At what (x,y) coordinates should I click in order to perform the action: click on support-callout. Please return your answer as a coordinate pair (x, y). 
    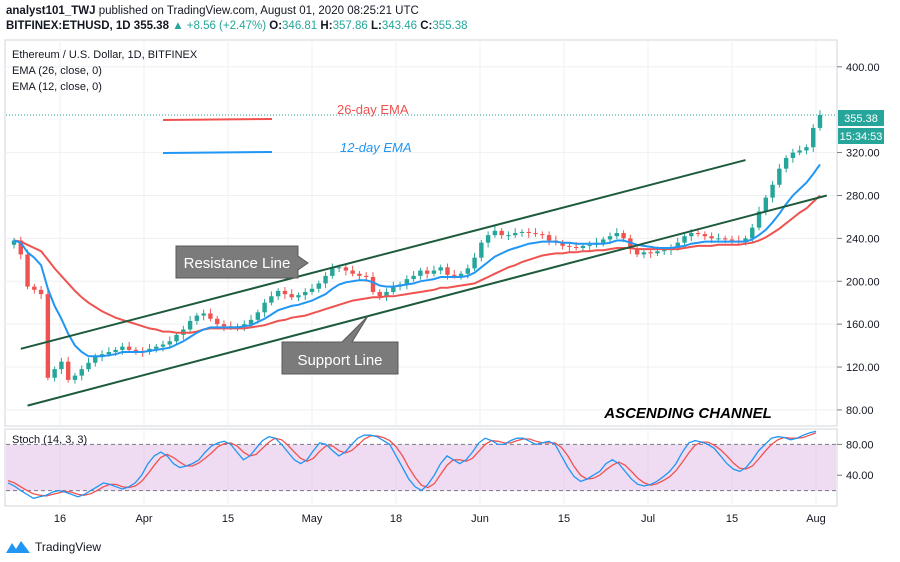
    Looking at the image, I should click on (340, 345).